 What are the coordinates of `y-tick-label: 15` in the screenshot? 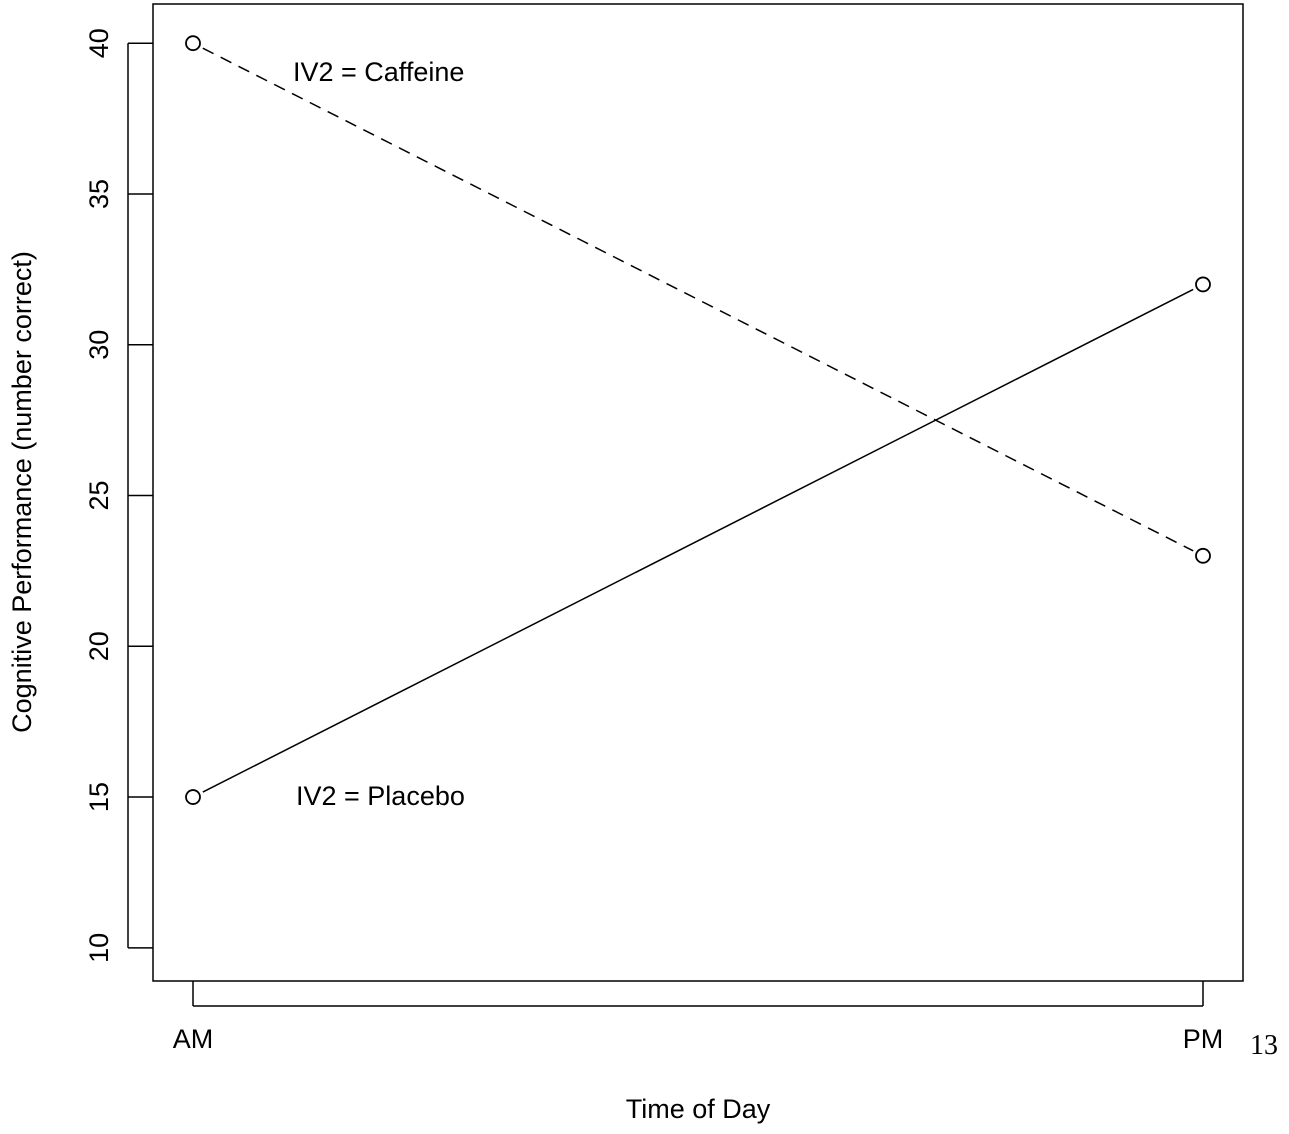 It's located at (99, 797).